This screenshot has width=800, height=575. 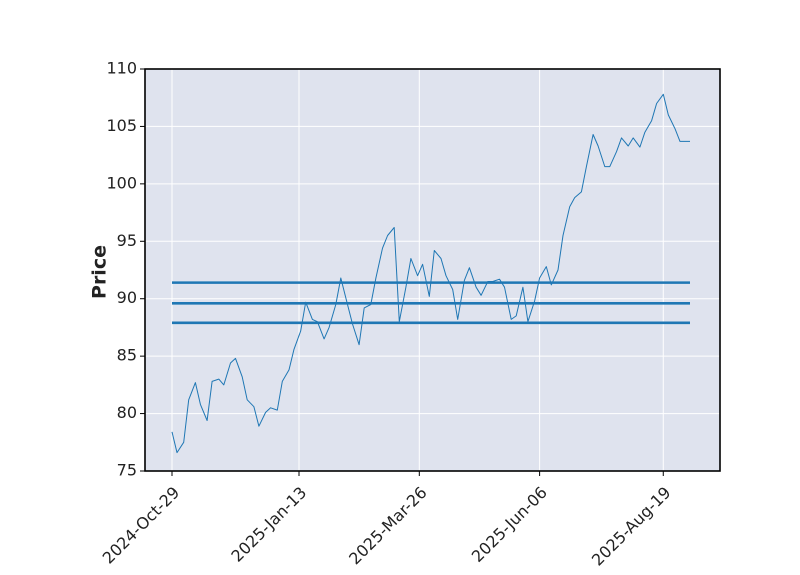 I want to click on y-tick-label: 90, so click(x=127, y=297).